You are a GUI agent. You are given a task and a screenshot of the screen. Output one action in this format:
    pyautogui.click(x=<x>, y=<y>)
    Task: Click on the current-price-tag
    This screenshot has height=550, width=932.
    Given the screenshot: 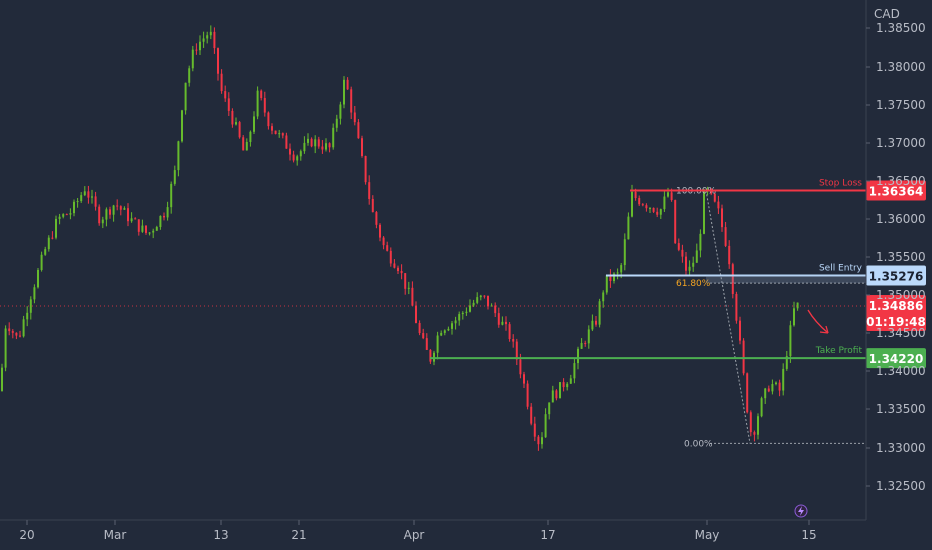 What is the action you would take?
    pyautogui.click(x=896, y=313)
    